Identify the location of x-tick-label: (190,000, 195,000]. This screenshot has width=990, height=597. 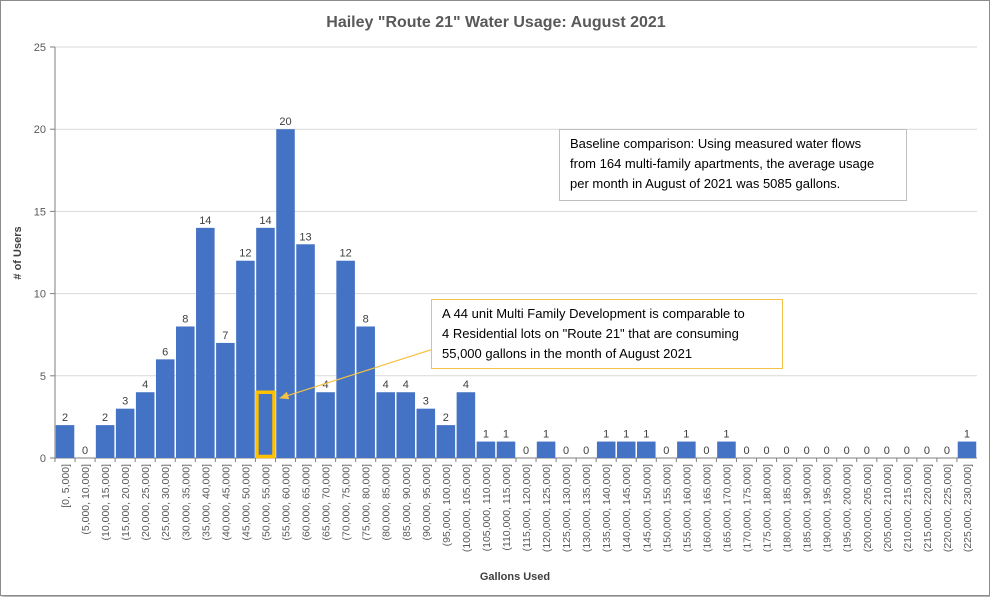
(828, 508).